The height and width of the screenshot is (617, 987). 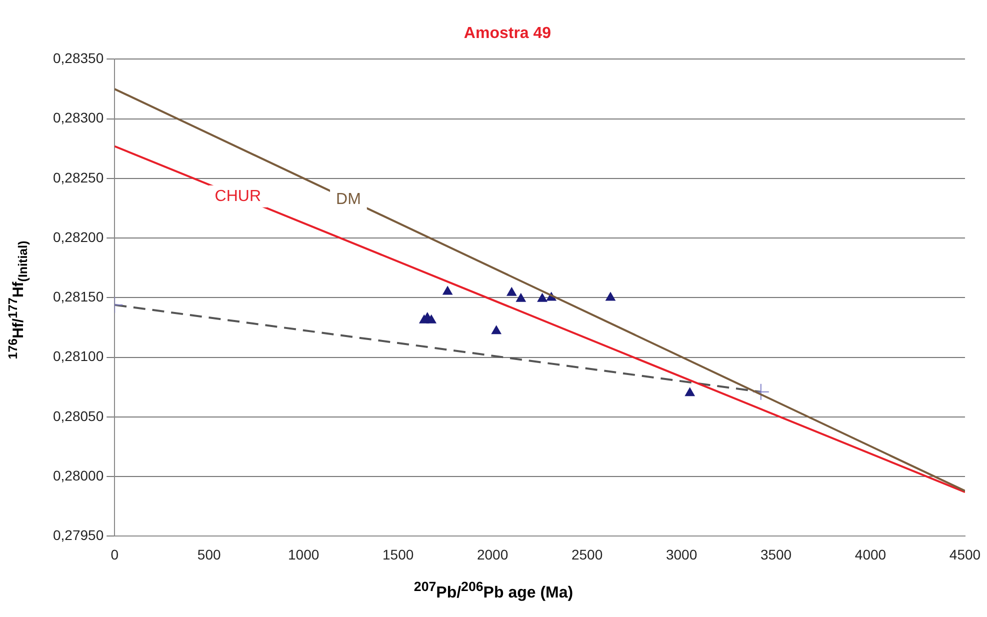 What do you see at coordinates (78, 58) in the screenshot?
I see `y-tick-label: 0,28350` at bounding box center [78, 58].